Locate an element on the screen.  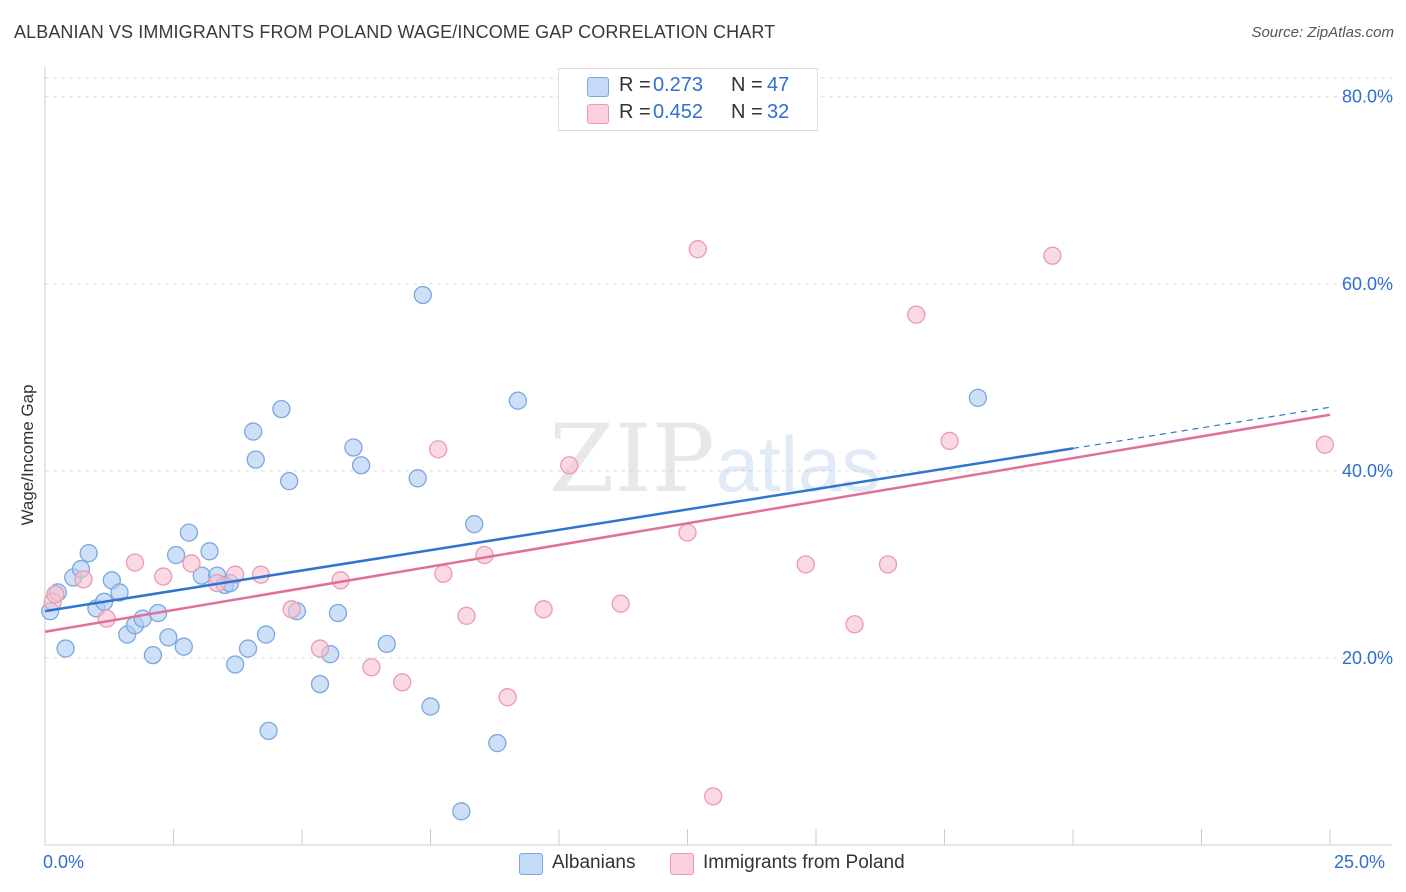
y-tick-label: 60.0% is located at coordinates (1367, 284).